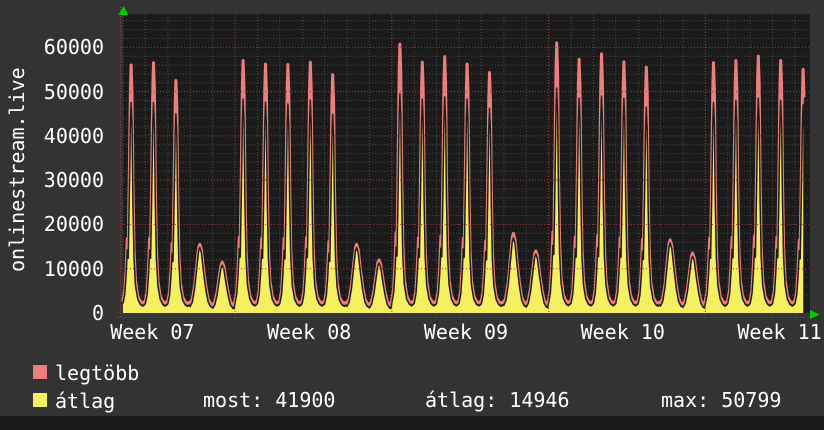 This screenshot has height=430, width=824. I want to click on y-tick-label: 0, so click(97, 313).